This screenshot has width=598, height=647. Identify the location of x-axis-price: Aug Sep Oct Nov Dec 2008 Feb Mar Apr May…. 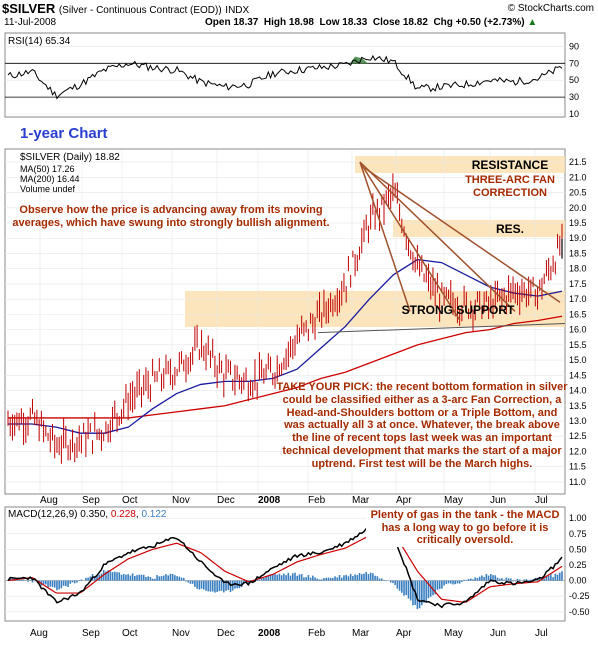
(294, 500).